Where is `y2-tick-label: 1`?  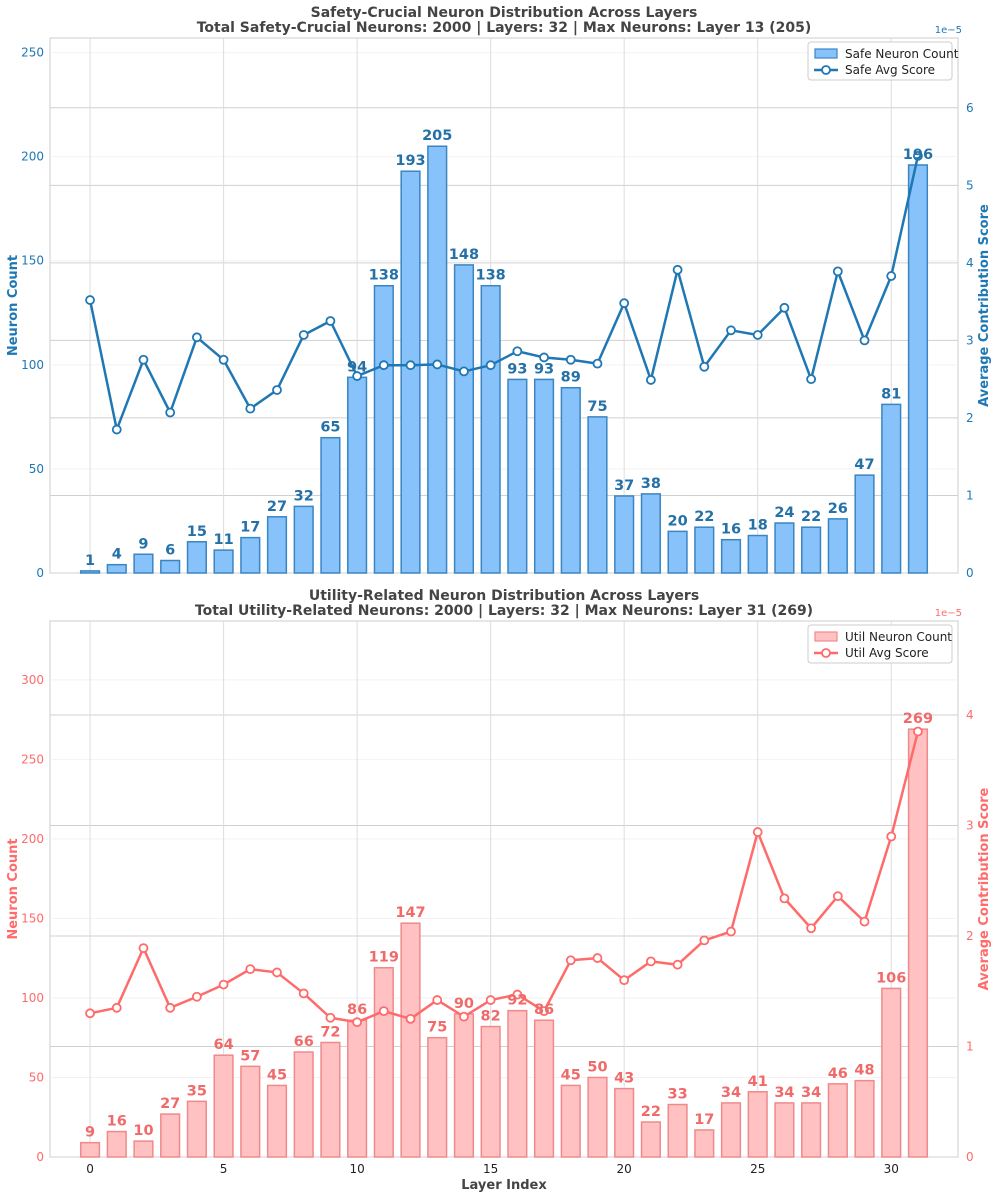 y2-tick-label: 1 is located at coordinates (970, 495).